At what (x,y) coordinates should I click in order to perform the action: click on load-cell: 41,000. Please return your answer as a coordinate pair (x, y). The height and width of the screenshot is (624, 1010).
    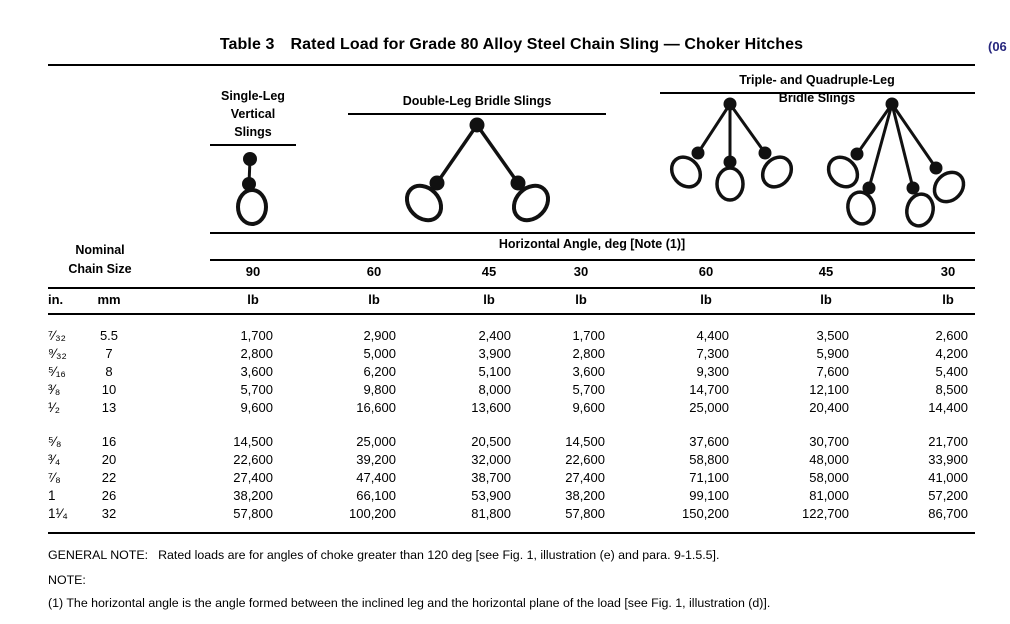
    Looking at the image, I should click on (948, 477).